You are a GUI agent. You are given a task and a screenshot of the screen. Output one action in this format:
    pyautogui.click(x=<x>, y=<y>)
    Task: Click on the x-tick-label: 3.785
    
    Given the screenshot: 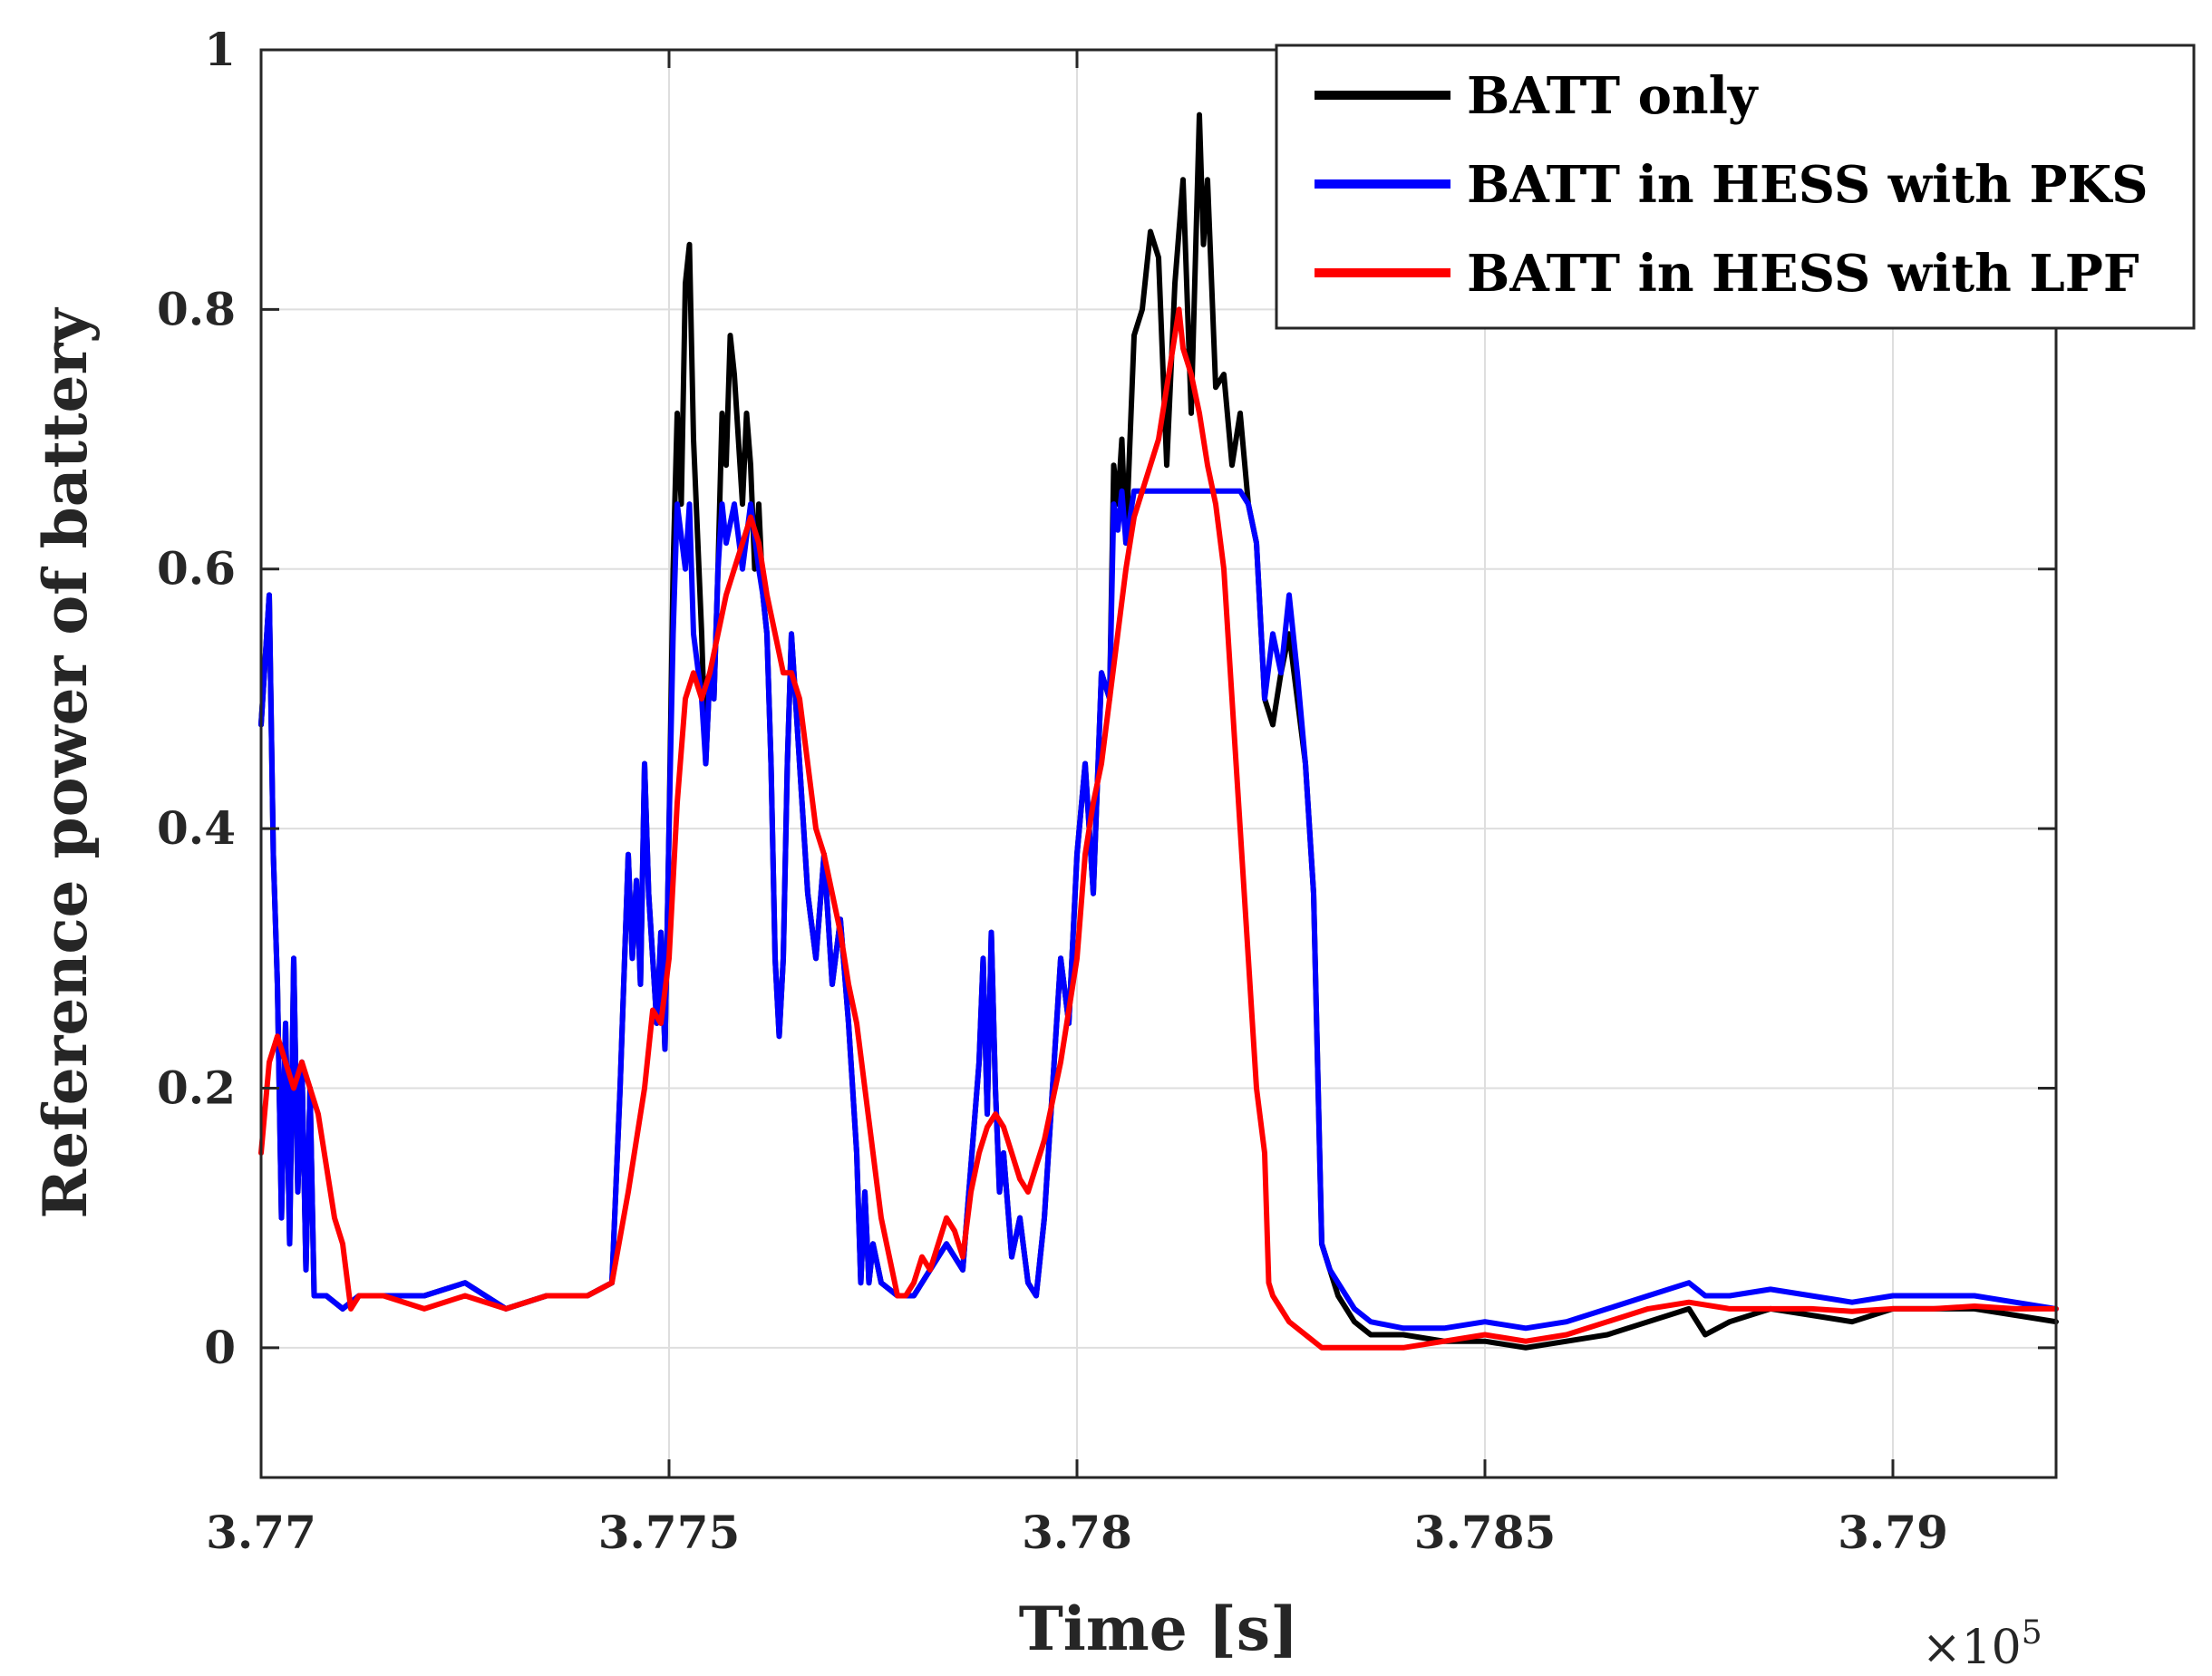 What is the action you would take?
    pyautogui.click(x=1485, y=1532)
    